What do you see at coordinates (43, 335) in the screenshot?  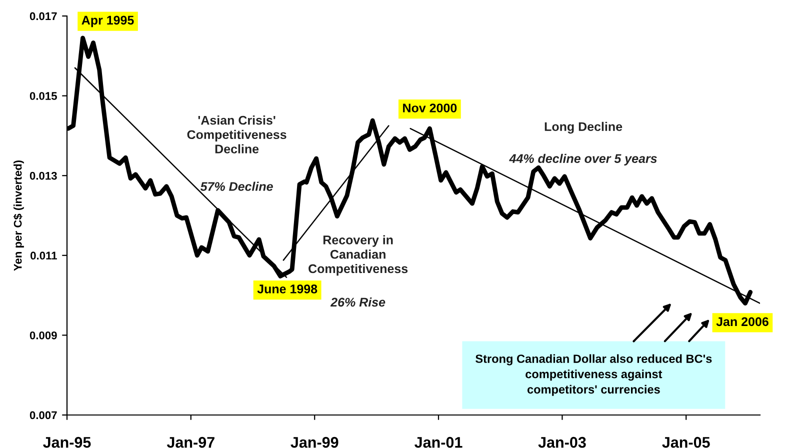 I see `y-tick-label: 0.009` at bounding box center [43, 335].